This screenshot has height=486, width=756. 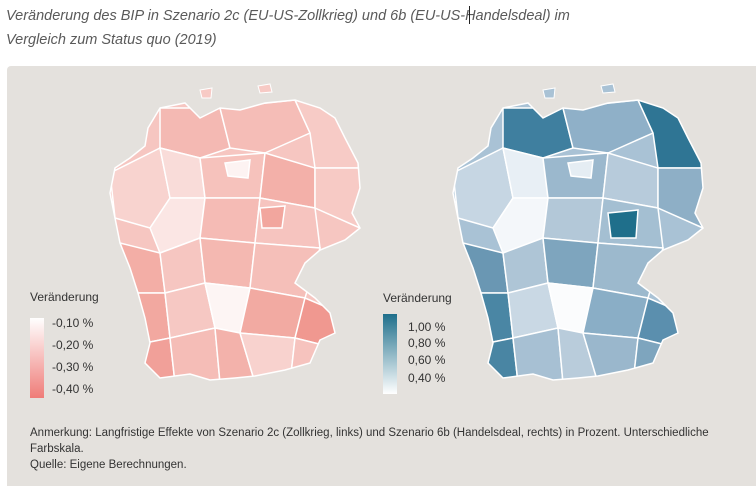 What do you see at coordinates (73, 345) in the screenshot?
I see `left-legend-label: -0,20 %` at bounding box center [73, 345].